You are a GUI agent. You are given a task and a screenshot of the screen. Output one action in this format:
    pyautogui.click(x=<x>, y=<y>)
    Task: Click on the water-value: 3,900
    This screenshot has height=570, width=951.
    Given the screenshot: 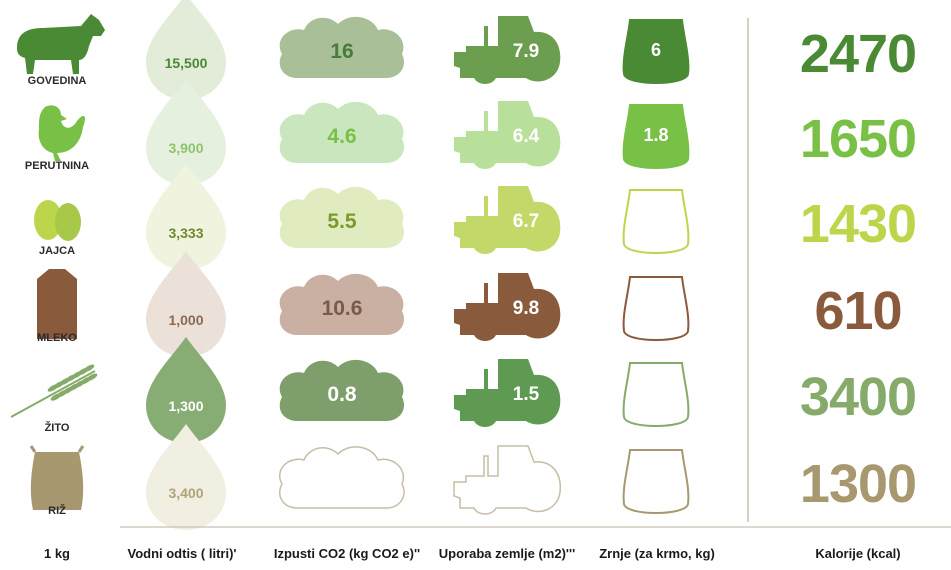 What is the action you would take?
    pyautogui.click(x=185, y=148)
    